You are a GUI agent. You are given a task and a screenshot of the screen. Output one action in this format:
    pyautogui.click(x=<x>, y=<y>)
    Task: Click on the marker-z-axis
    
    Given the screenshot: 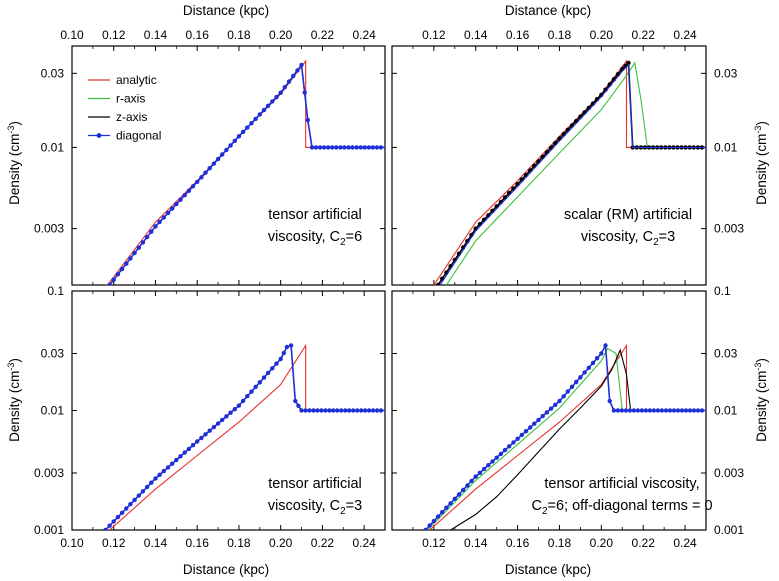 What is the action you would take?
    pyautogui.click(x=628, y=63)
    